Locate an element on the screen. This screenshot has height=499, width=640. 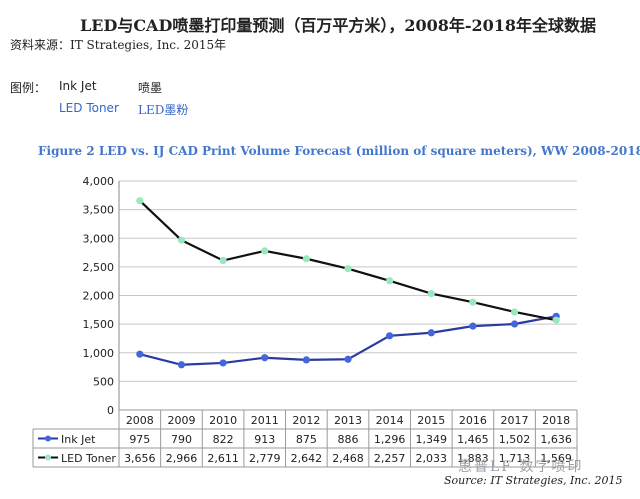
y-tick-label: 3,500 is located at coordinates (99, 210).